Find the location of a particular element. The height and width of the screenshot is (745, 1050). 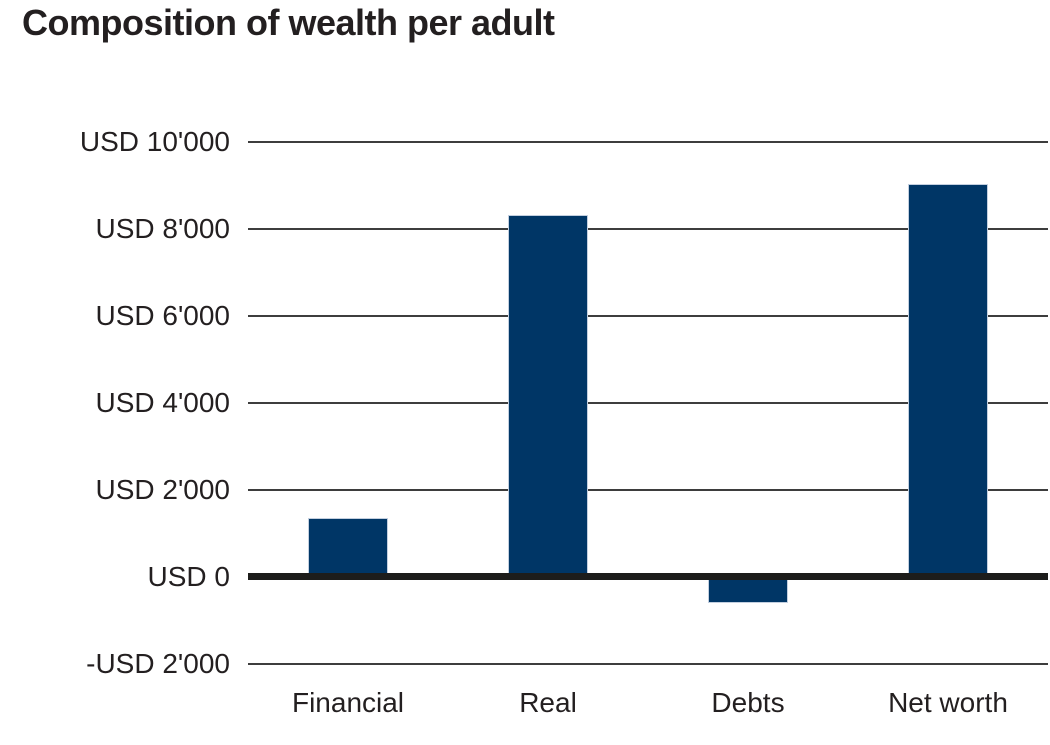

chart-title: Composition of wealth per adult is located at coordinates (288, 22).